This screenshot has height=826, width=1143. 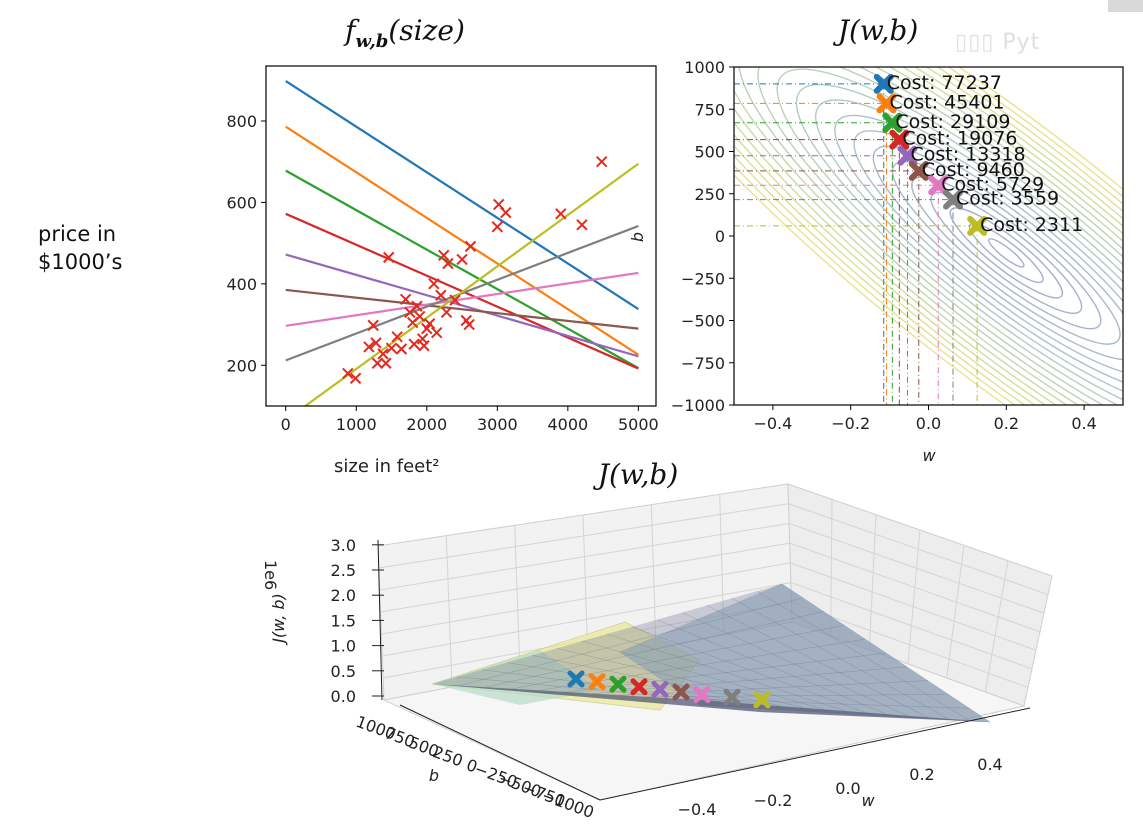 I want to click on w-tick-label-3: 0.2, so click(x=921, y=774).